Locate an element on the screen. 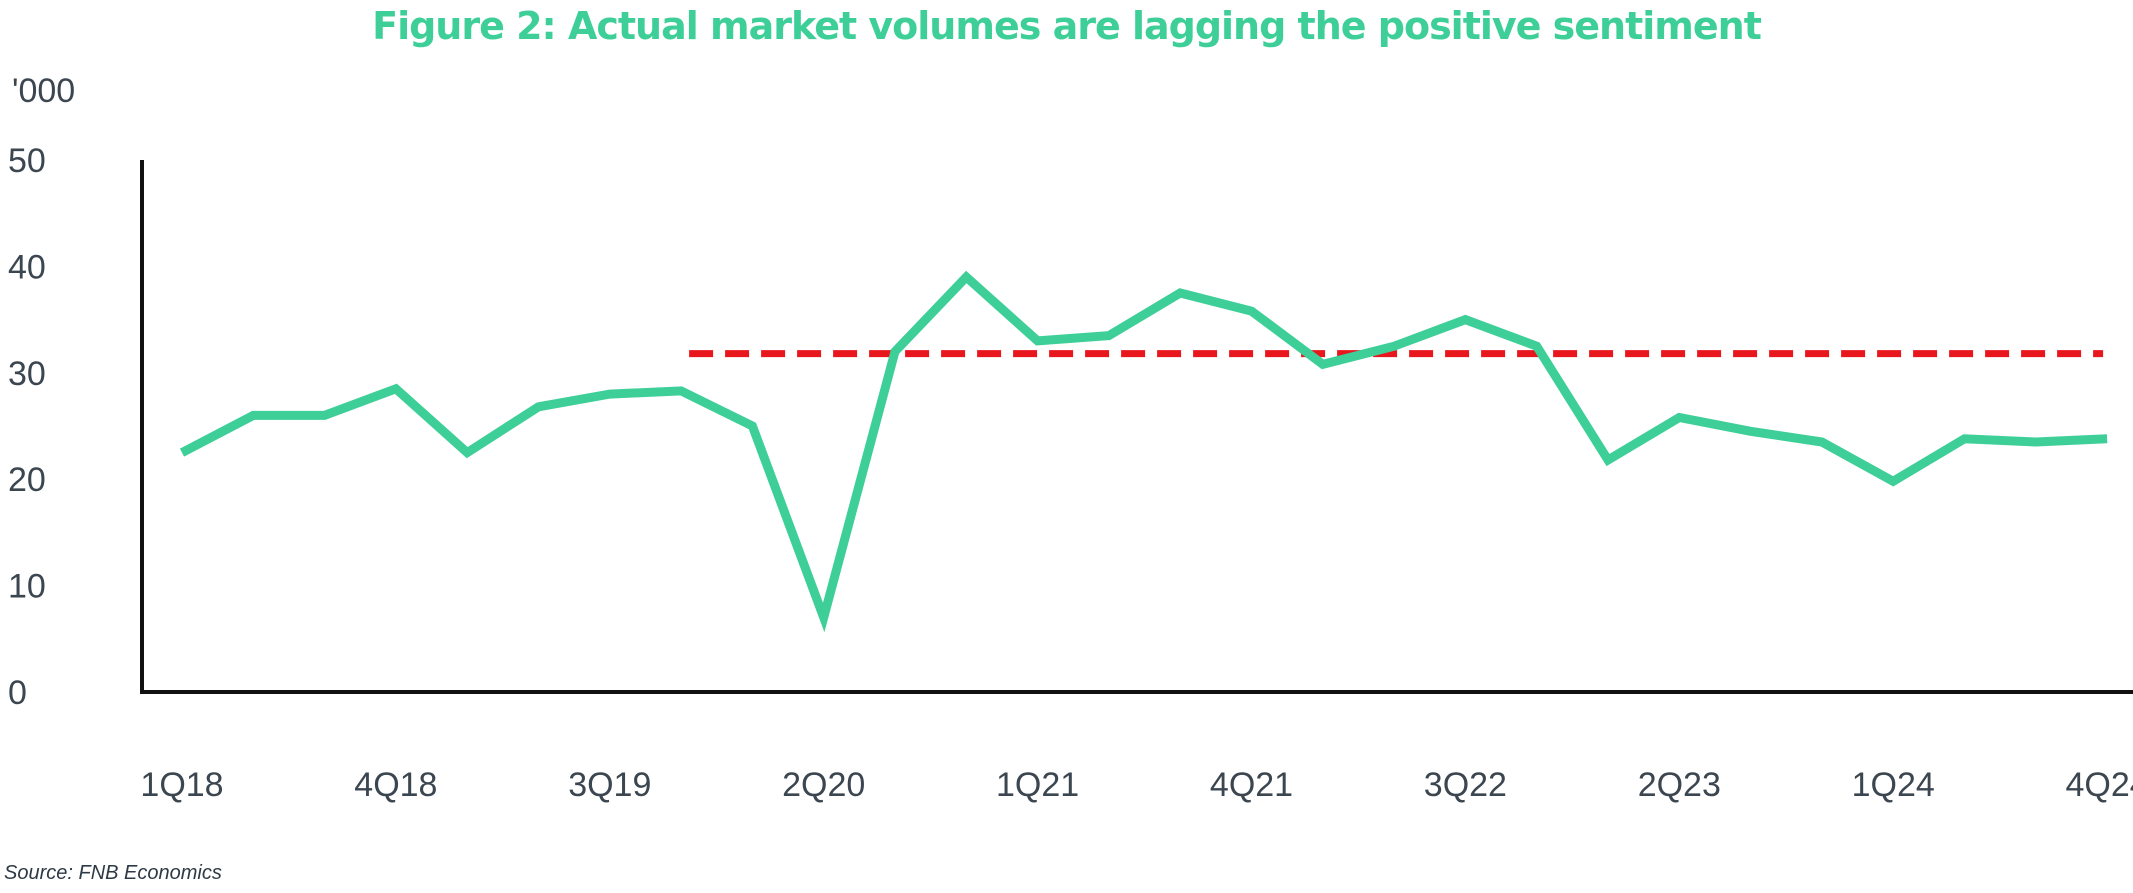 This screenshot has height=893, width=2133. x-tick-label: 1Q21 is located at coordinates (1037, 785).